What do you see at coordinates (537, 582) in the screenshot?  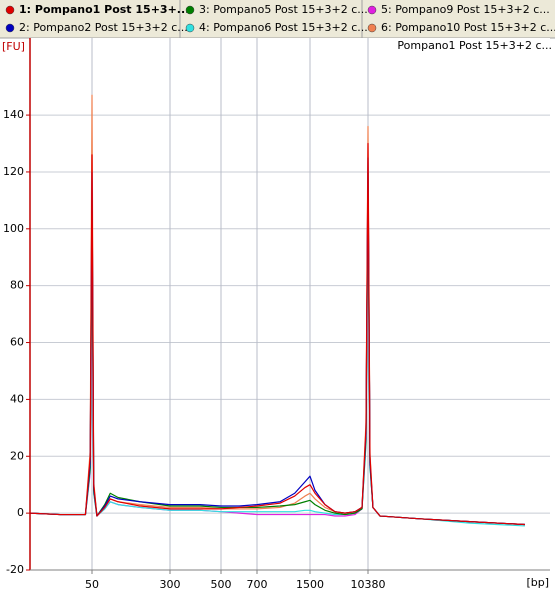 I see `x-axis-label: [bp]` at bounding box center [537, 582].